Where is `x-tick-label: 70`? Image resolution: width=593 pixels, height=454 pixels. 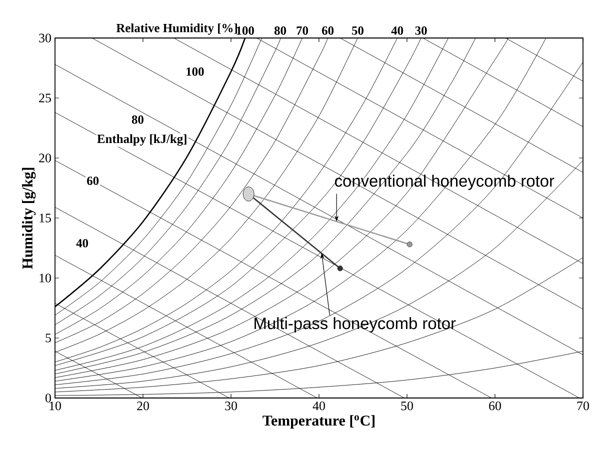 x-tick-label: 70 is located at coordinates (583, 406).